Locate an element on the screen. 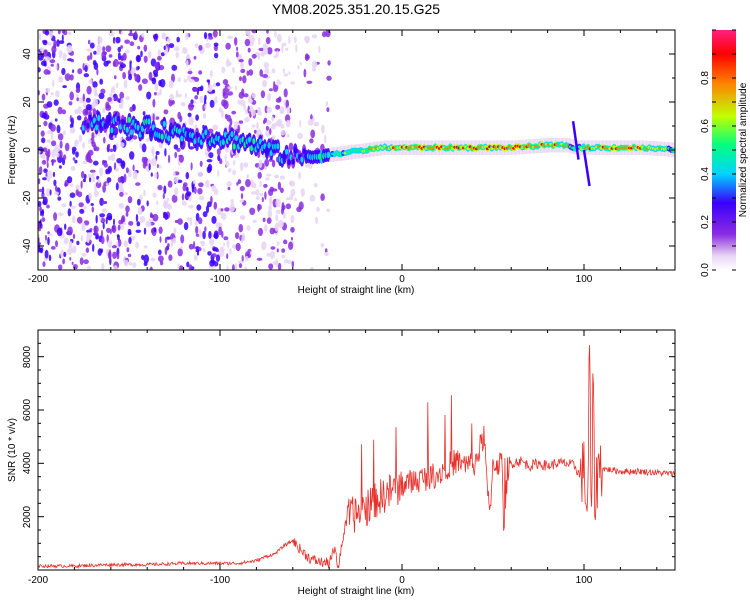 This screenshot has height=600, width=750. bottom-ytick-label: 8000 is located at coordinates (27, 356).